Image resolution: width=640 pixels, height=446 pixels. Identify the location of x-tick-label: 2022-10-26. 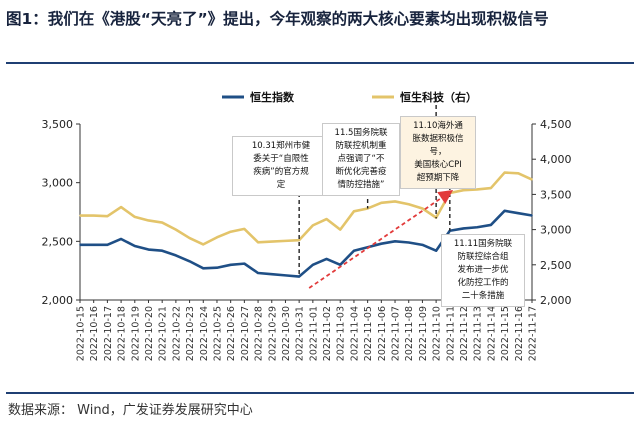
(231, 333).